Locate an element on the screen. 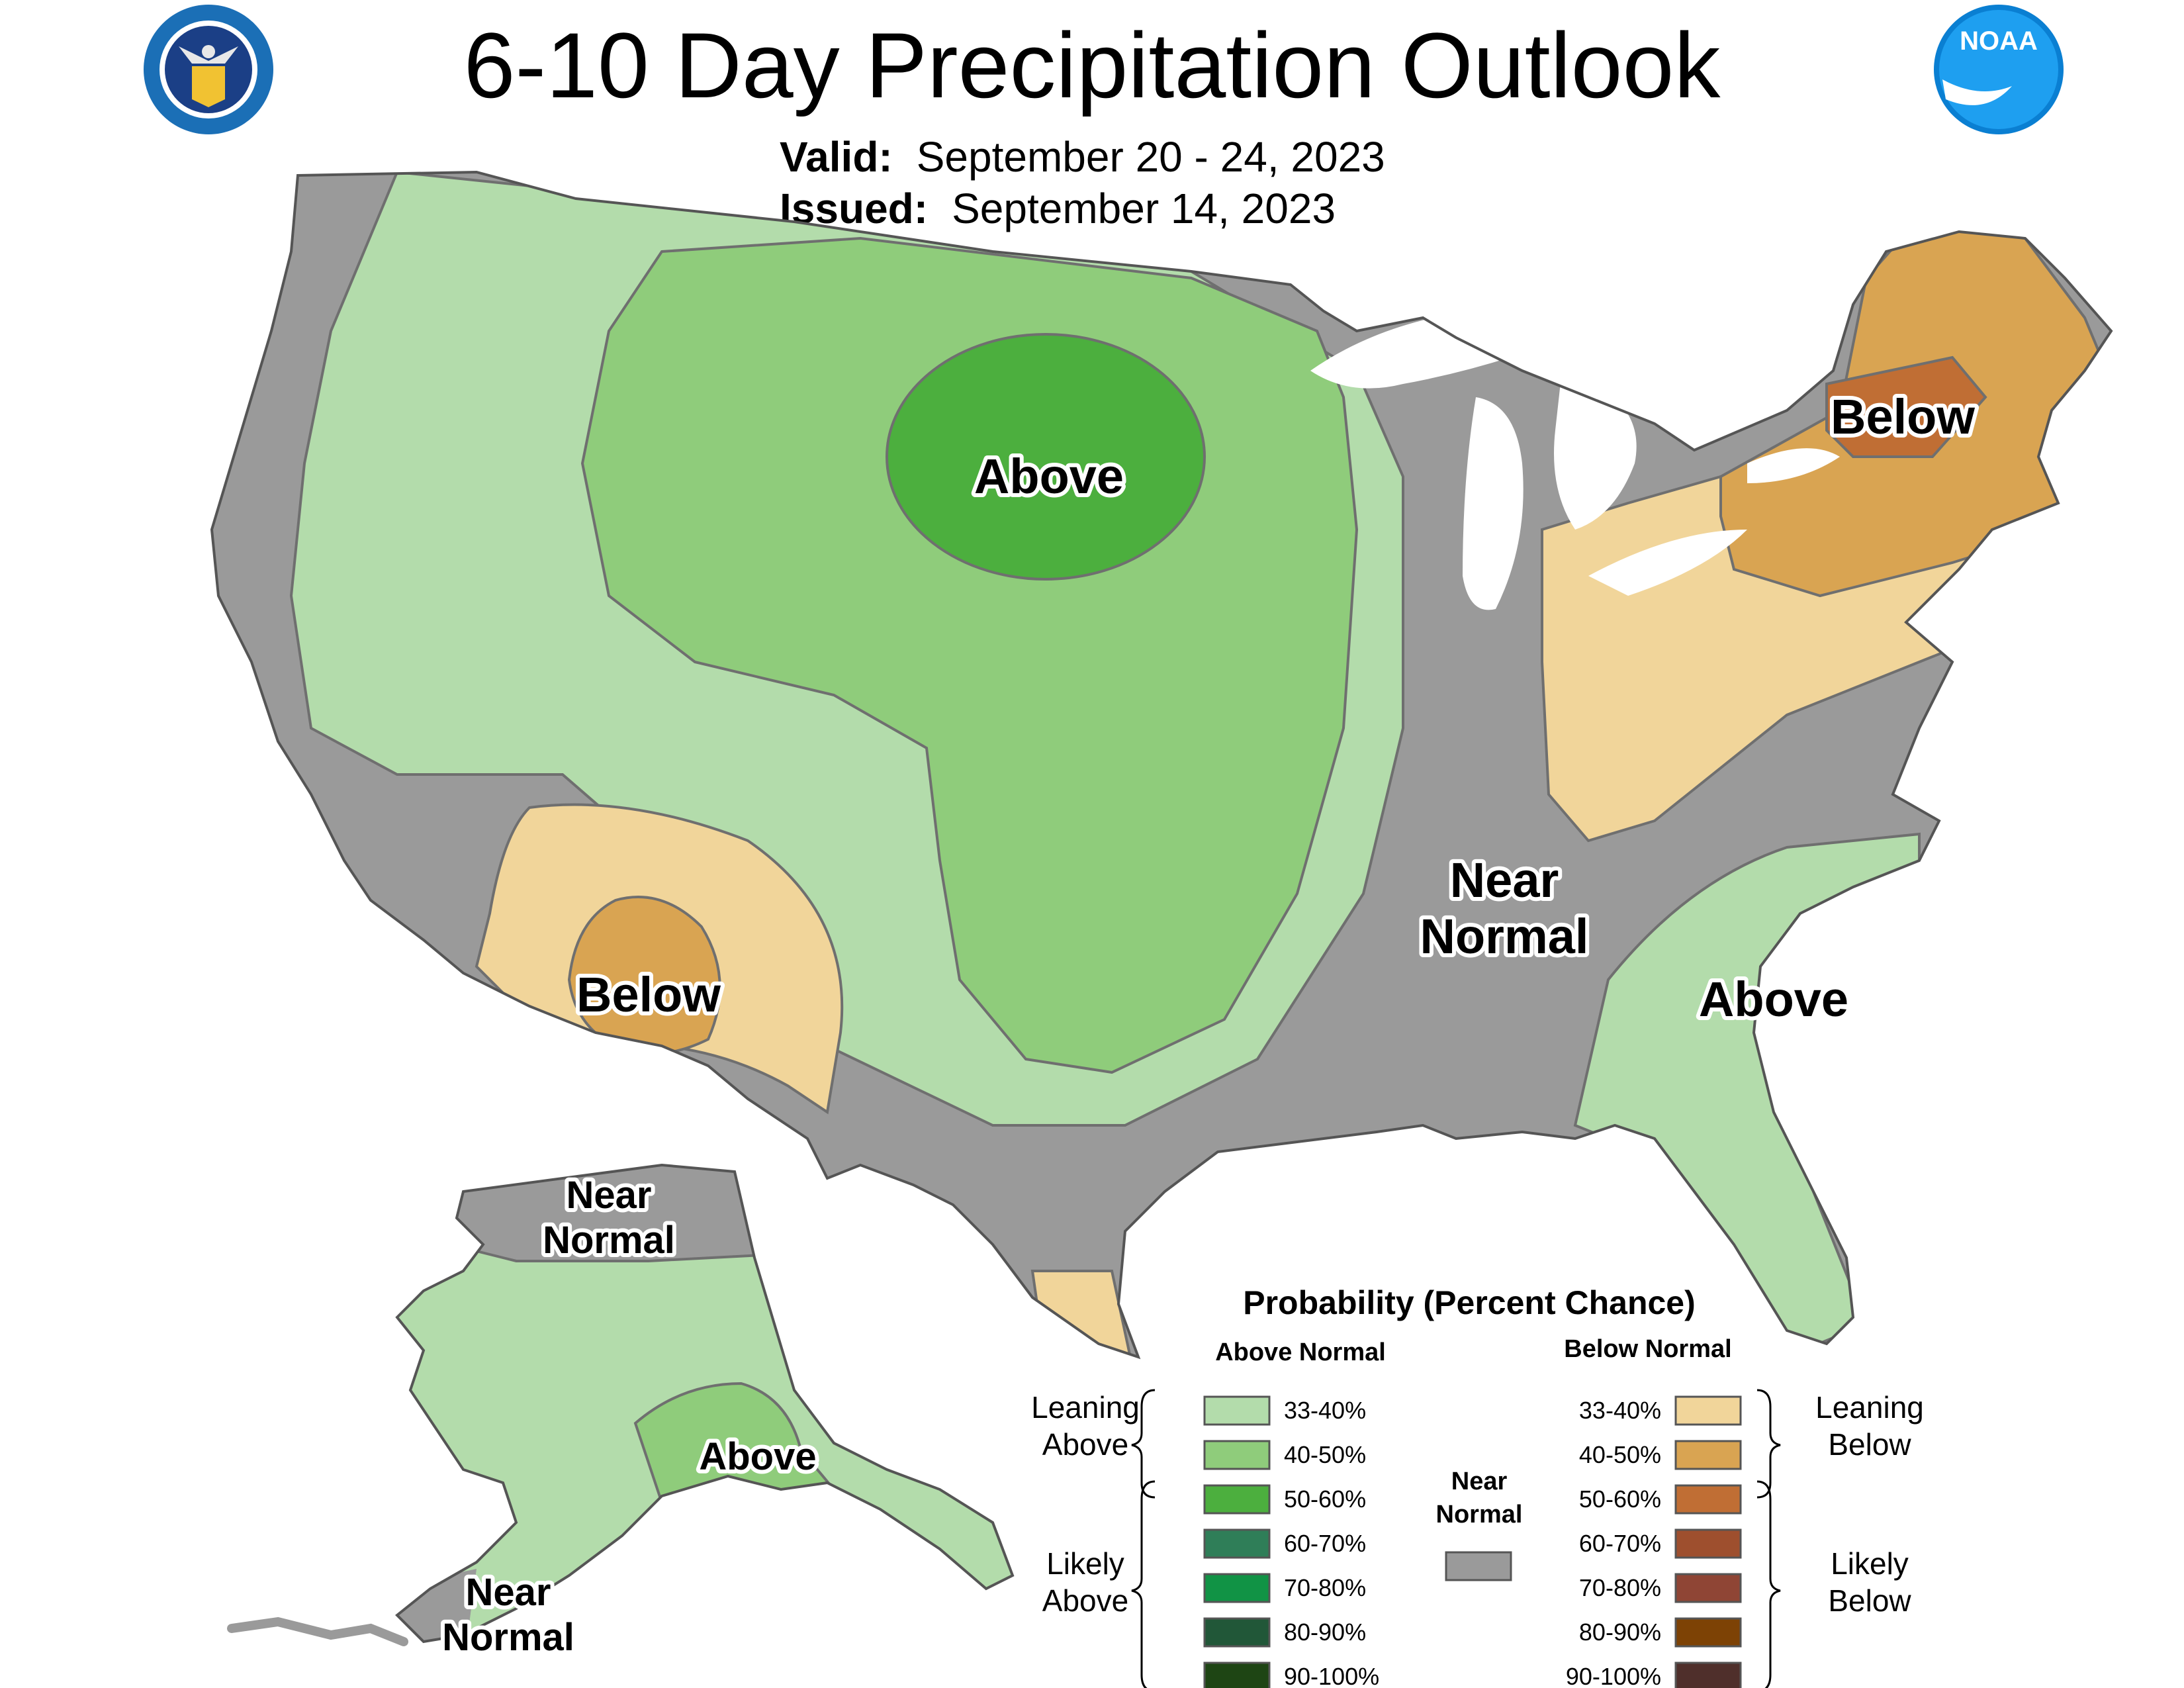  above-50-60-core is located at coordinates (1046, 457).